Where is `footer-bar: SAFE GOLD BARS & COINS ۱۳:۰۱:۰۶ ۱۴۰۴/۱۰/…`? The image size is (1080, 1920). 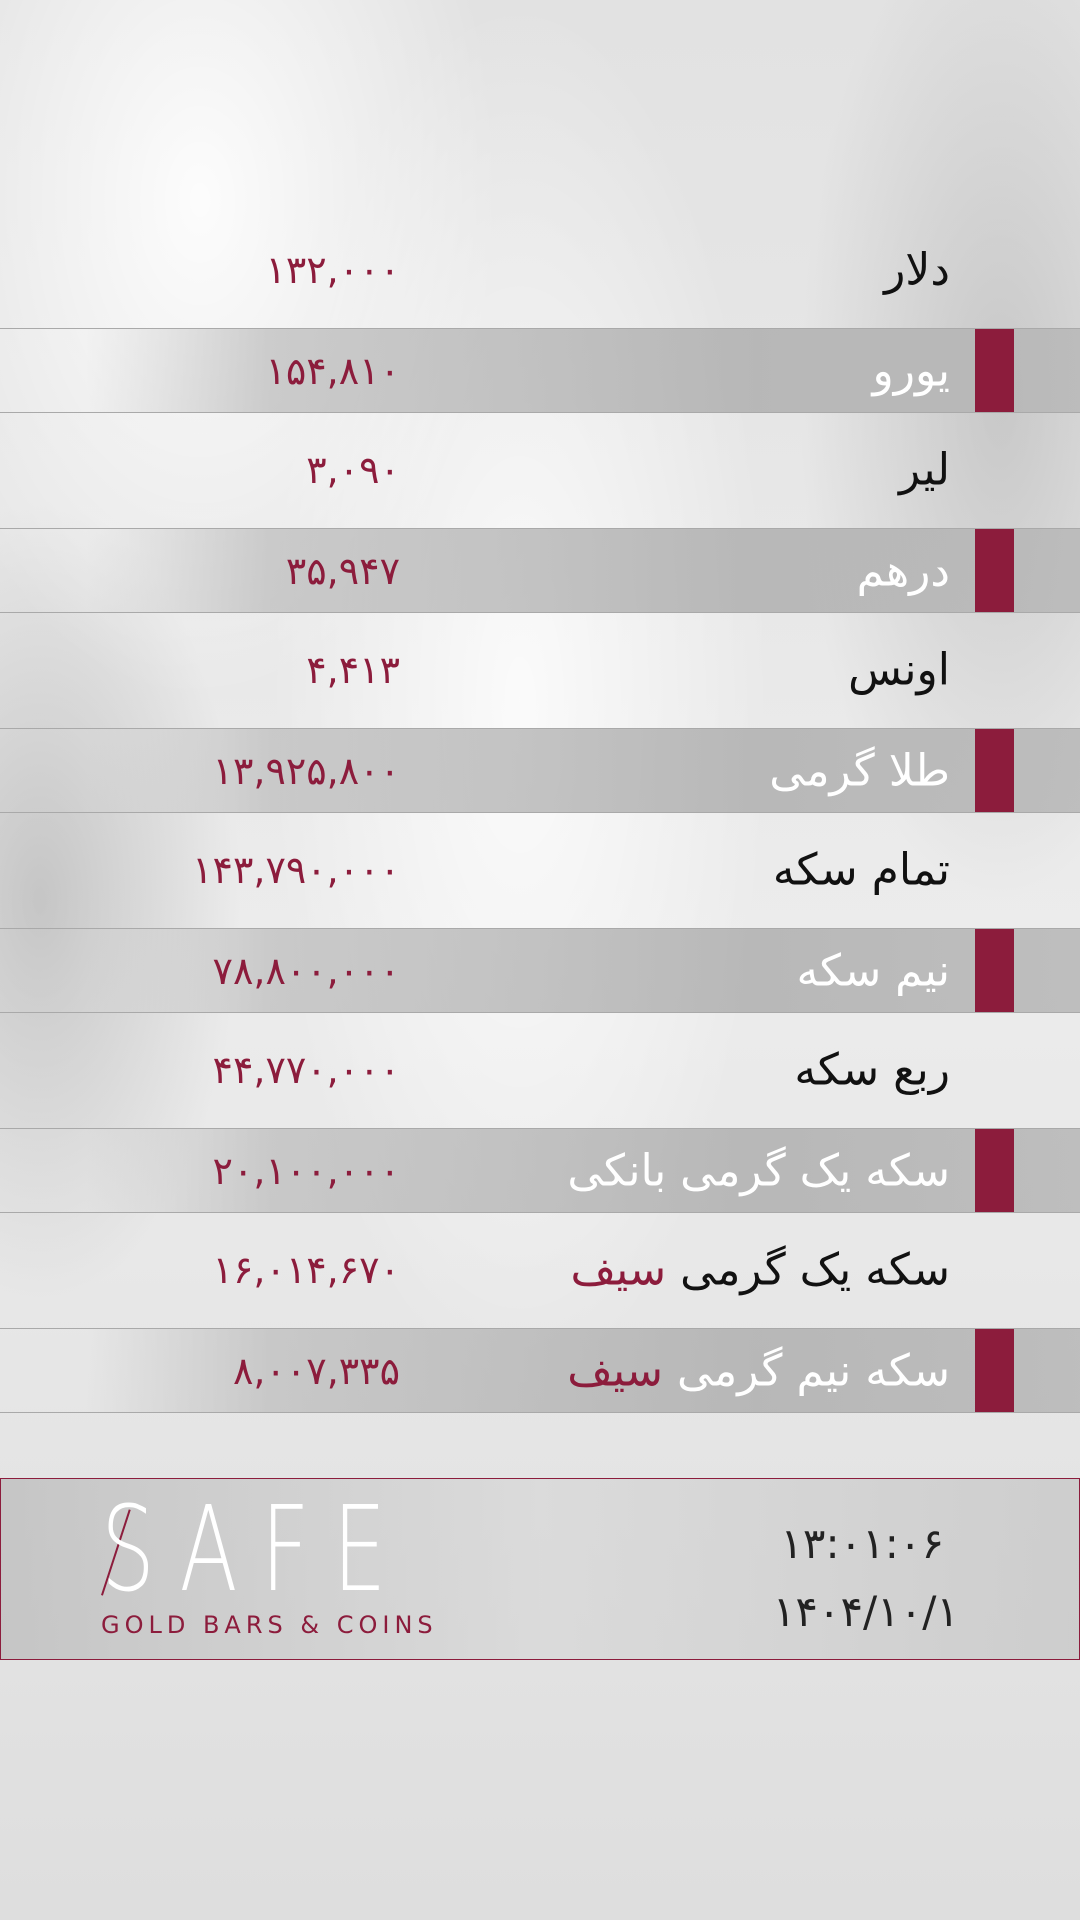
footer-bar: SAFE GOLD BARS & COINS ۱۳:۰۱:۰۶ ۱۴۰۴/۱۰/… is located at coordinates (540, 1569).